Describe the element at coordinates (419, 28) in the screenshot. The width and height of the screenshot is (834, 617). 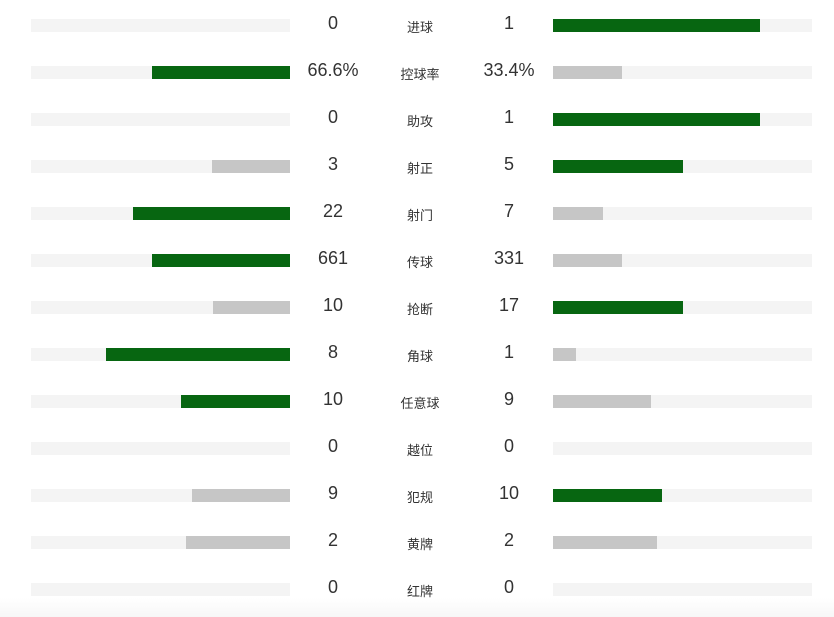
I see `stat-label: 进球` at that location.